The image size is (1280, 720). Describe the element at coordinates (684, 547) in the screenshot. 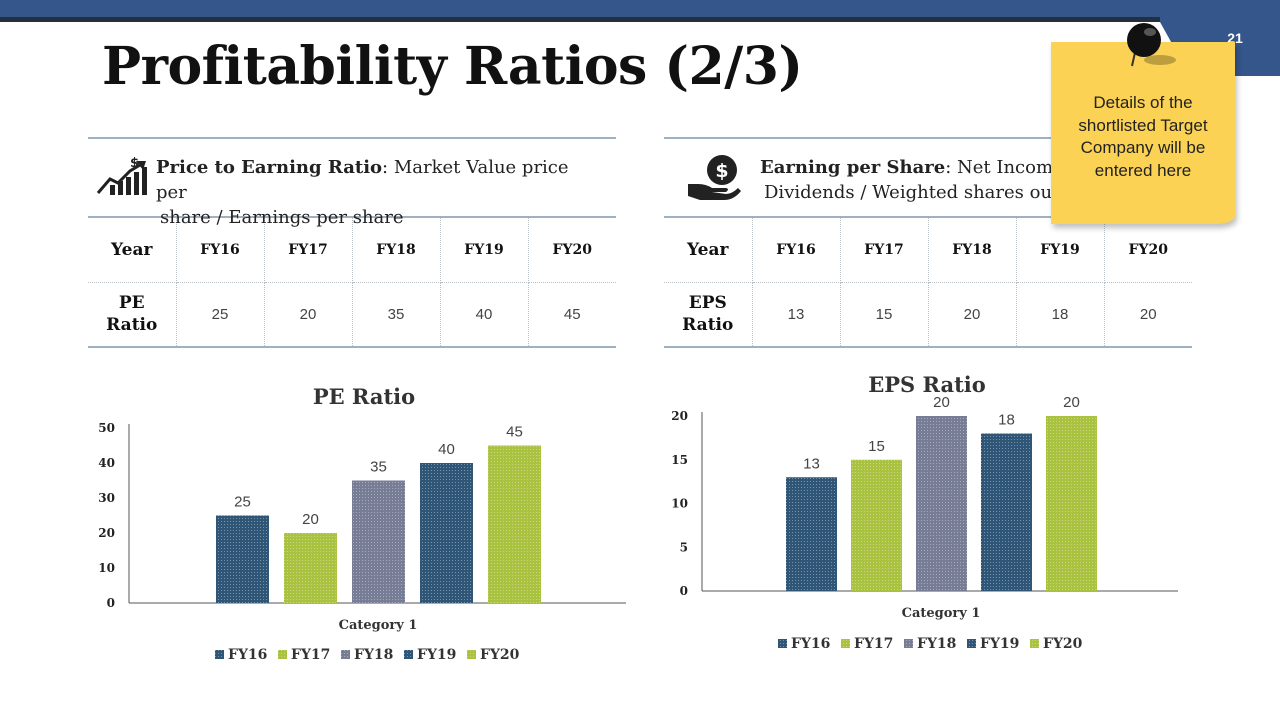

I see `y-tick-label: 5` at that location.